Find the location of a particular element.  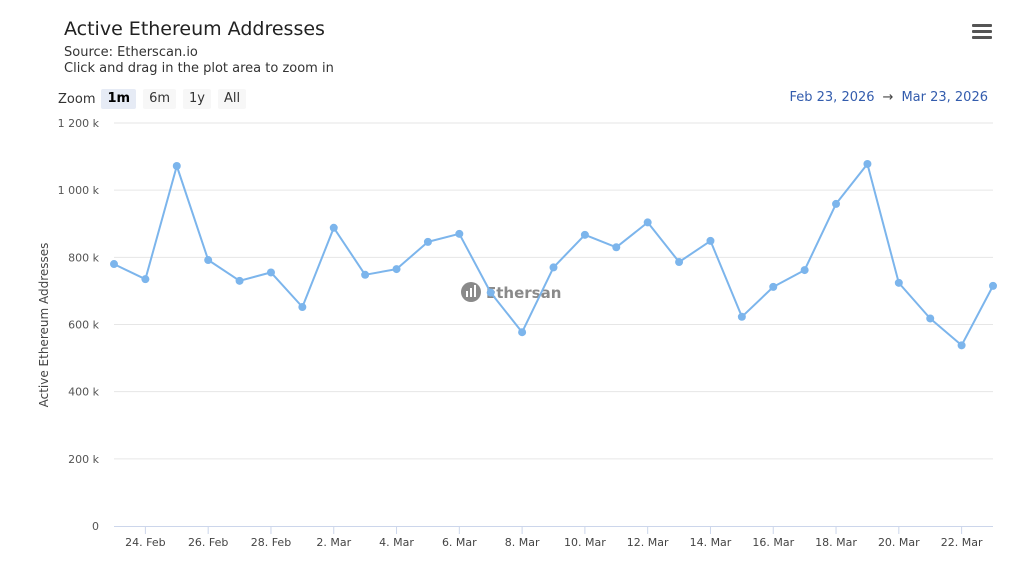

x-tick-label: 18. Mar is located at coordinates (836, 542).